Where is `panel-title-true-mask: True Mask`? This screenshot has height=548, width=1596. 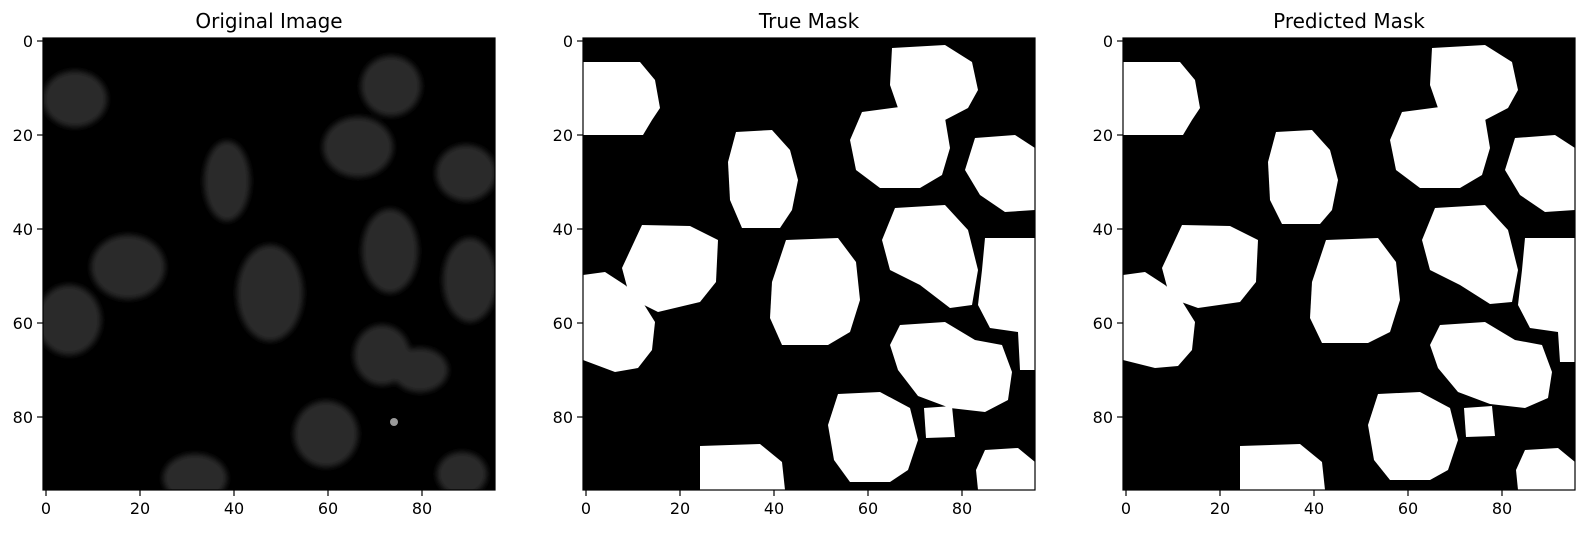
panel-title-true-mask: True Mask is located at coordinates (809, 21).